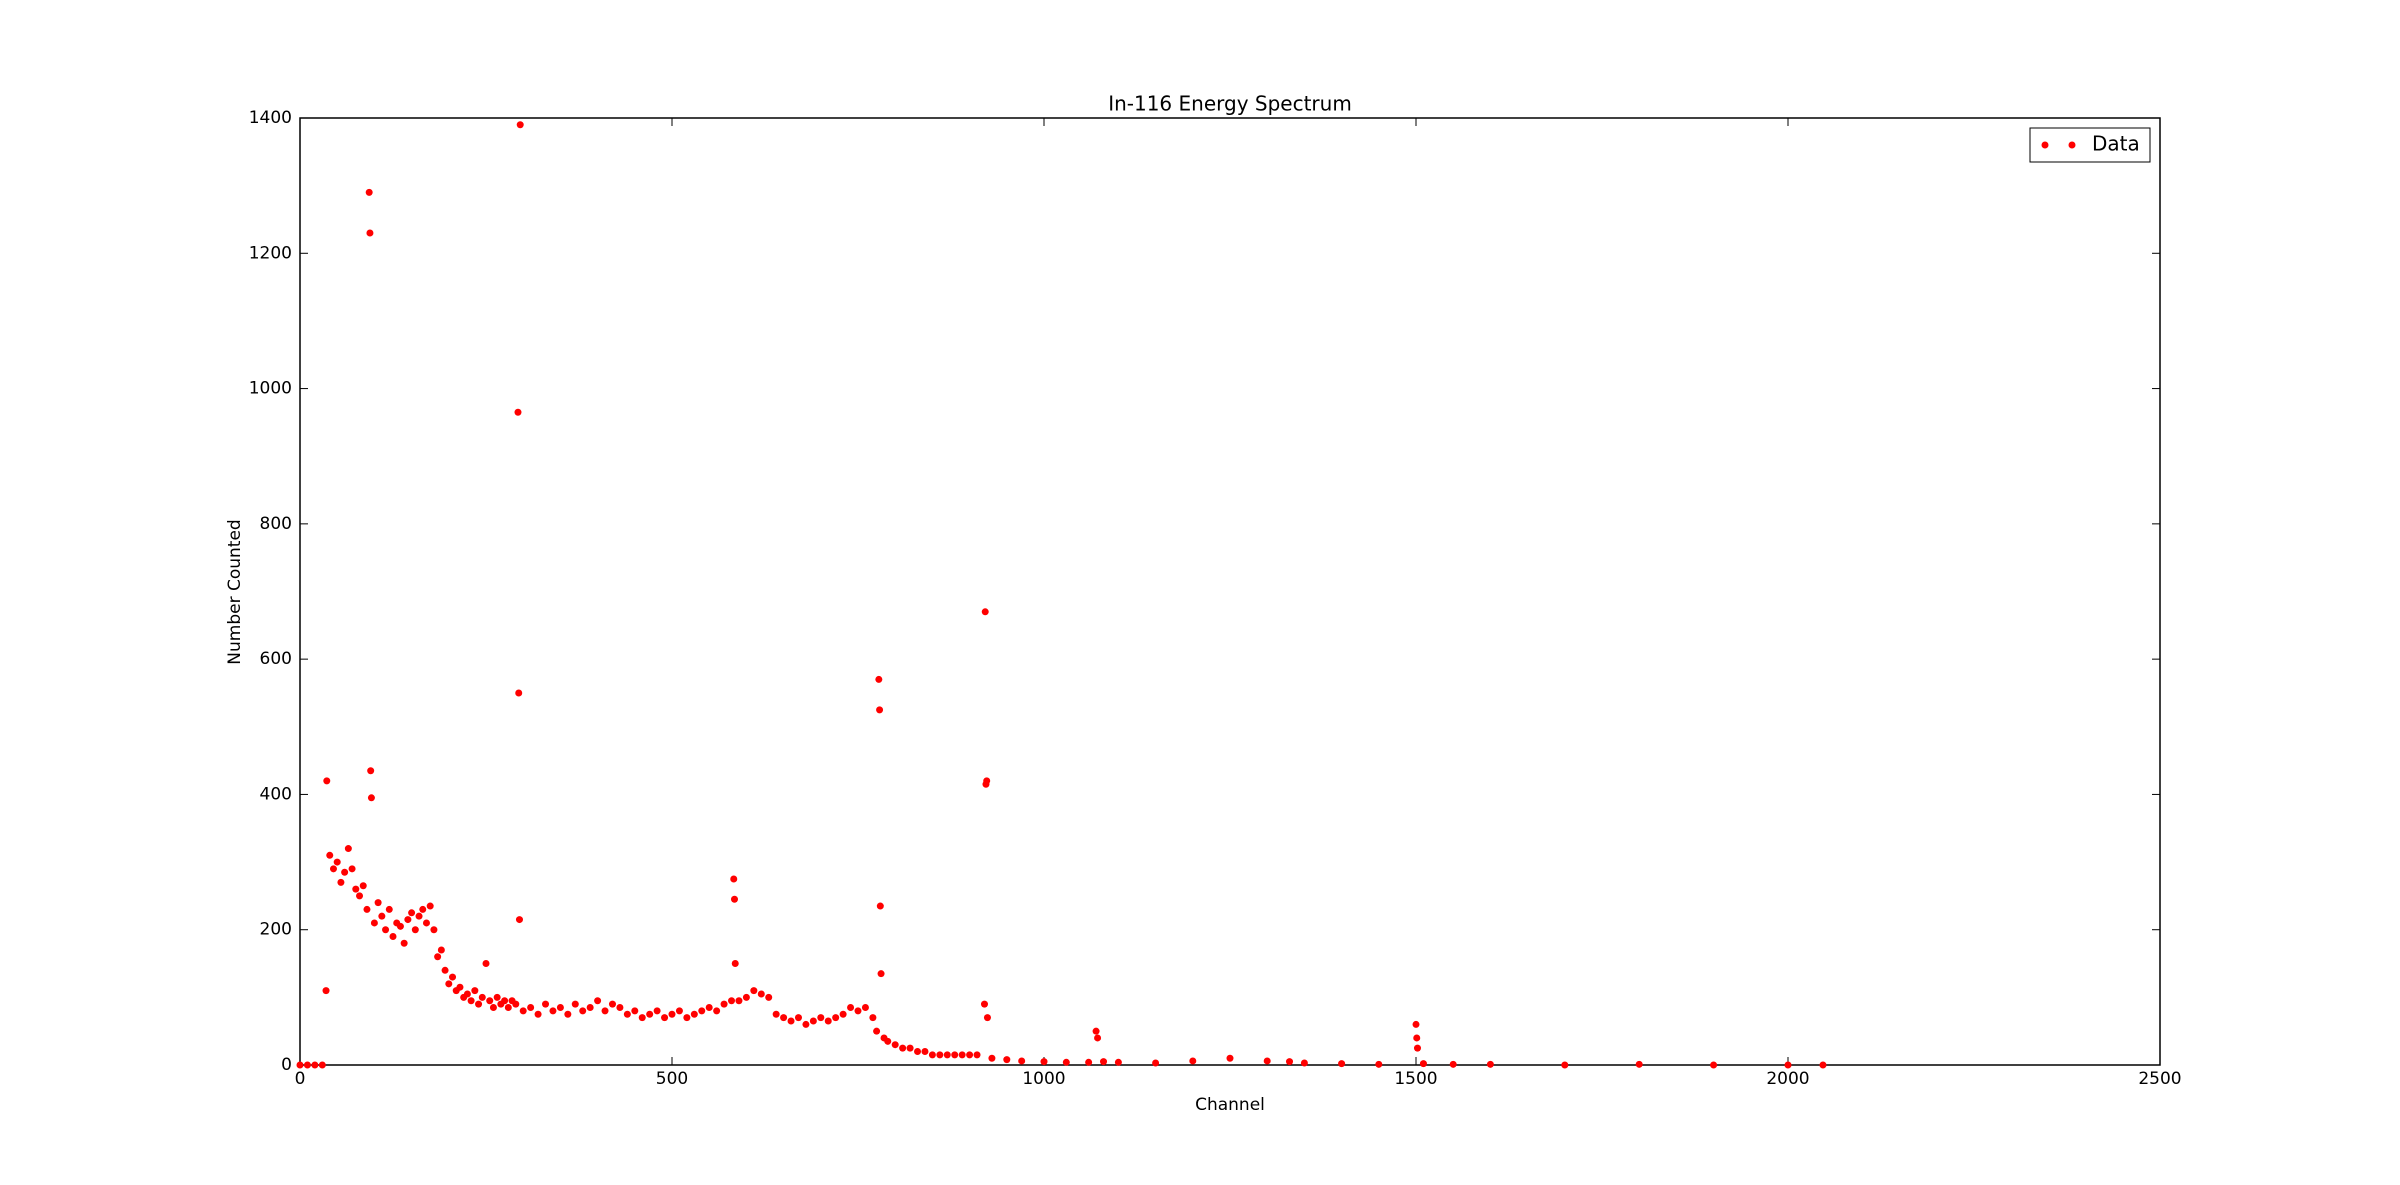  What do you see at coordinates (270, 389) in the screenshot?
I see `y-tick-label: 1000` at bounding box center [270, 389].